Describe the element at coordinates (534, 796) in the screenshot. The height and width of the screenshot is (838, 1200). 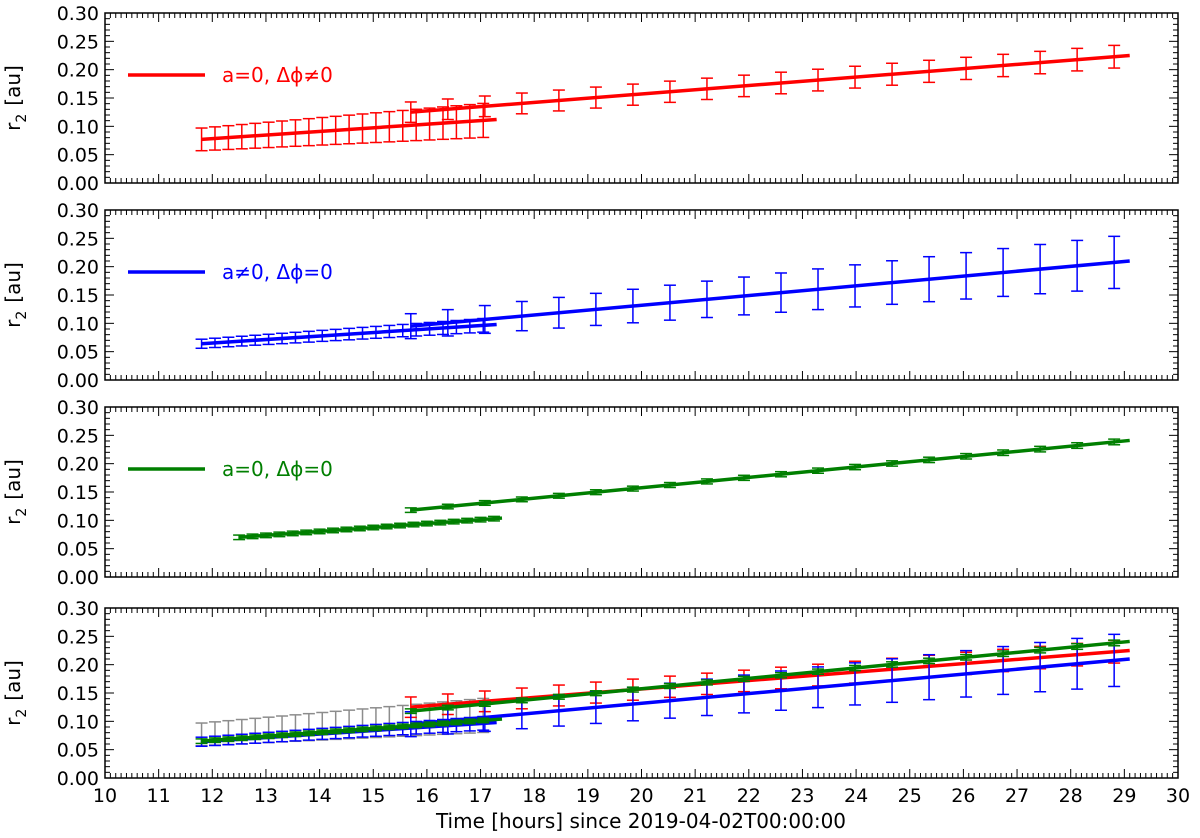
I see `x-tick-label: 18` at that location.